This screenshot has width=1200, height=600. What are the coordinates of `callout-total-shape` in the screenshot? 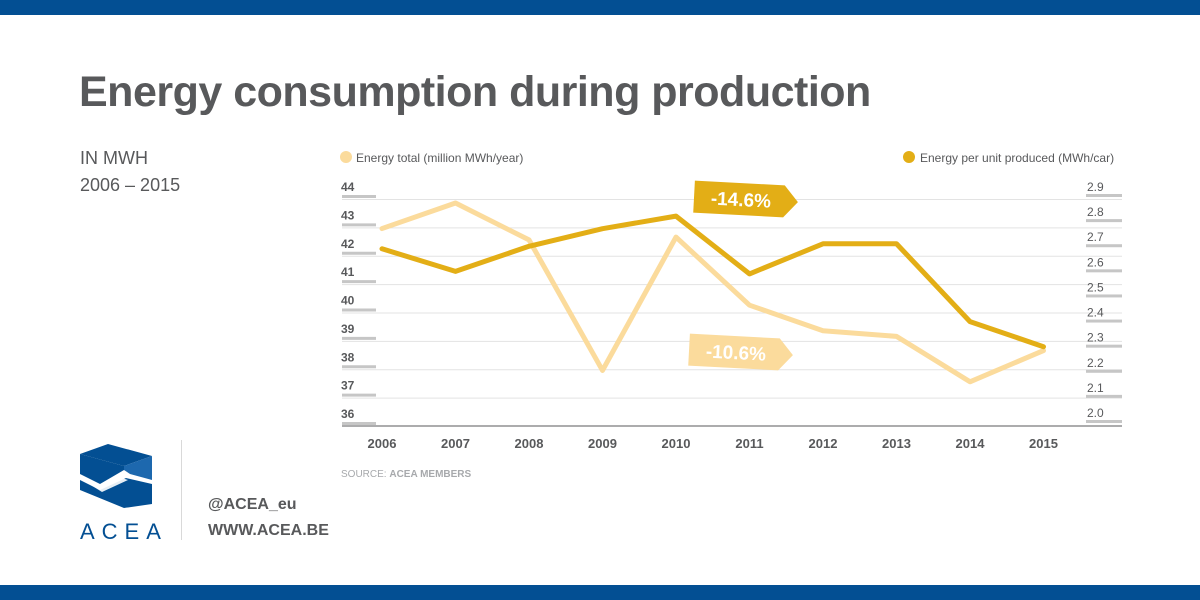 It's located at (740, 352).